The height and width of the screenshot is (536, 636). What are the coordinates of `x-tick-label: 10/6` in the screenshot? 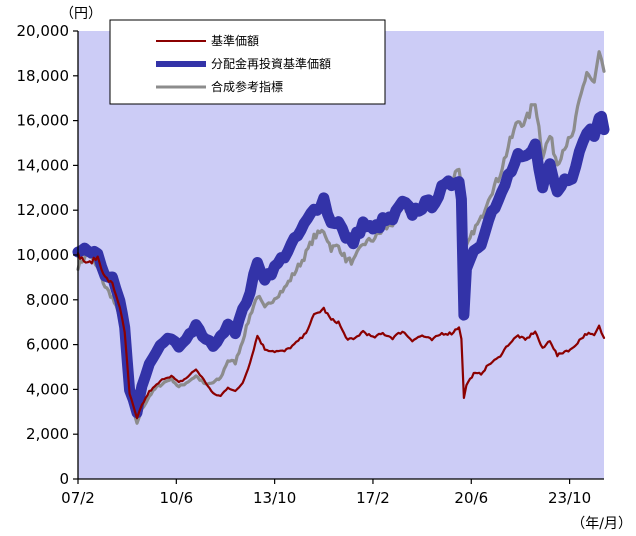 It's located at (176, 498).